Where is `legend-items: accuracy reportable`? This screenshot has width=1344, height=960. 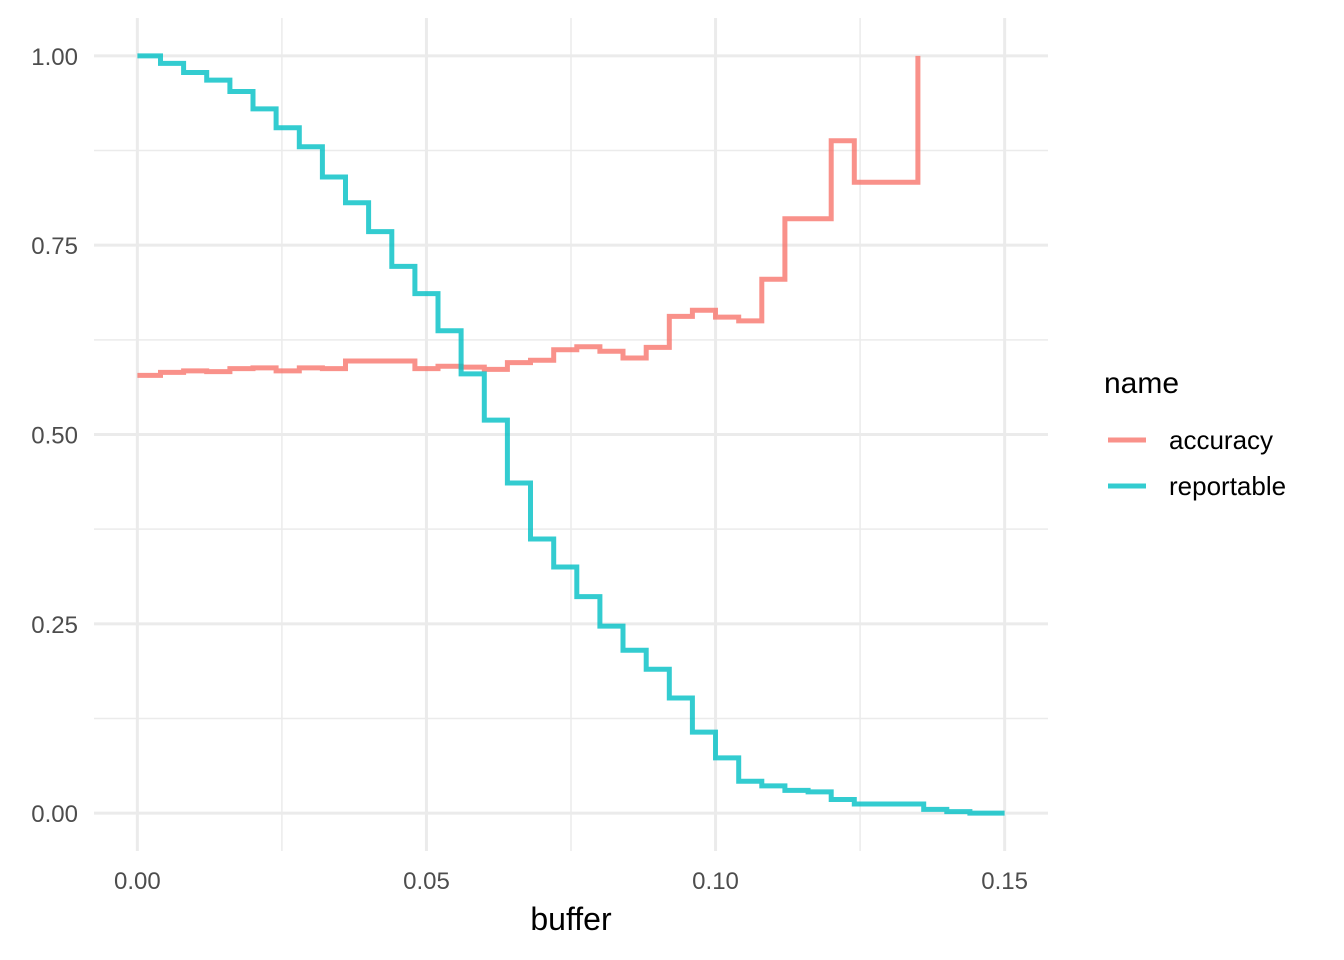 legend-items: accuracy reportable is located at coordinates (1197, 463).